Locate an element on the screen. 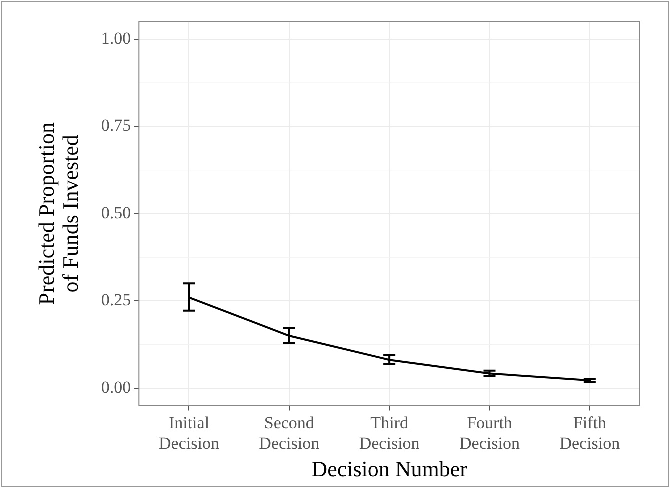 Image resolution: width=670 pixels, height=488 pixels. y-tick-label: 0.50 is located at coordinates (116, 212).